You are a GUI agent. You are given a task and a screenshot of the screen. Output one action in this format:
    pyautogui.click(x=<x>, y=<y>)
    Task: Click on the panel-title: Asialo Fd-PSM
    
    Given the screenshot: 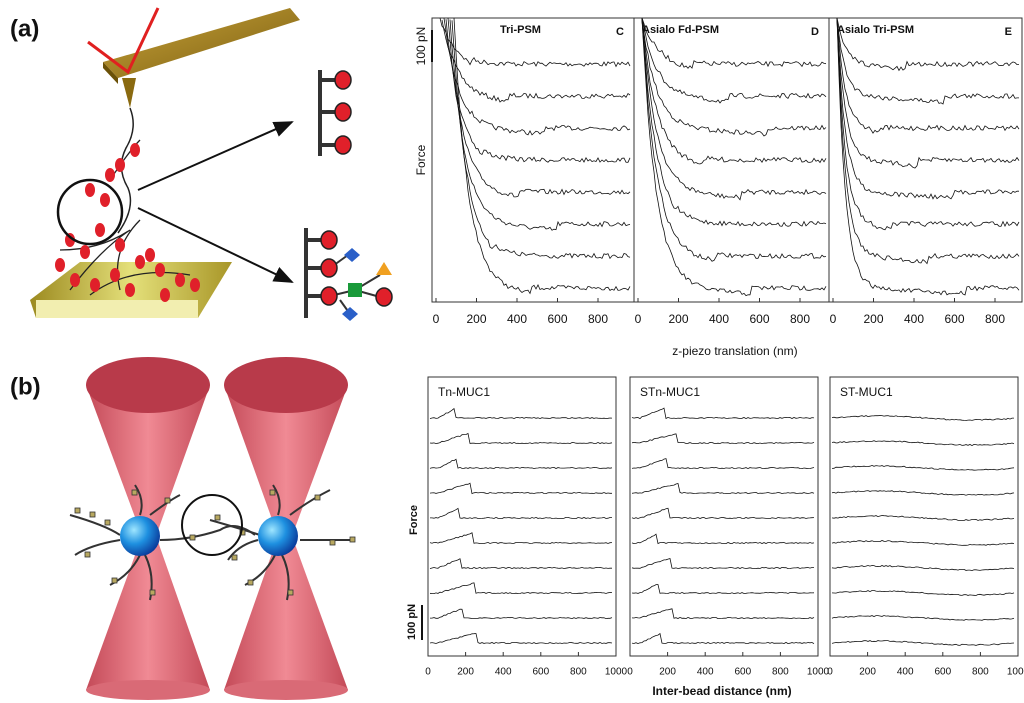 What is the action you would take?
    pyautogui.click(x=680, y=30)
    